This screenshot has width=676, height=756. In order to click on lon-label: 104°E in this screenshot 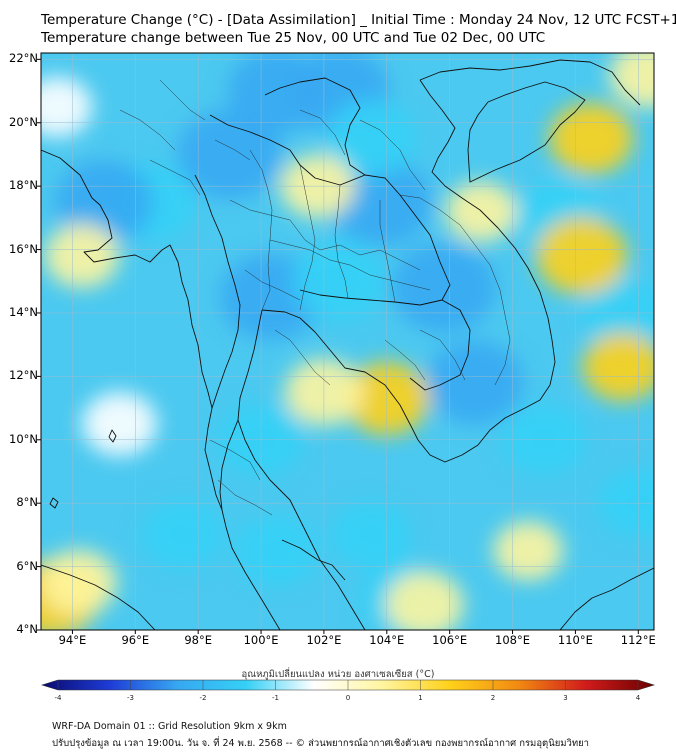, I will do `click(387, 640)`.